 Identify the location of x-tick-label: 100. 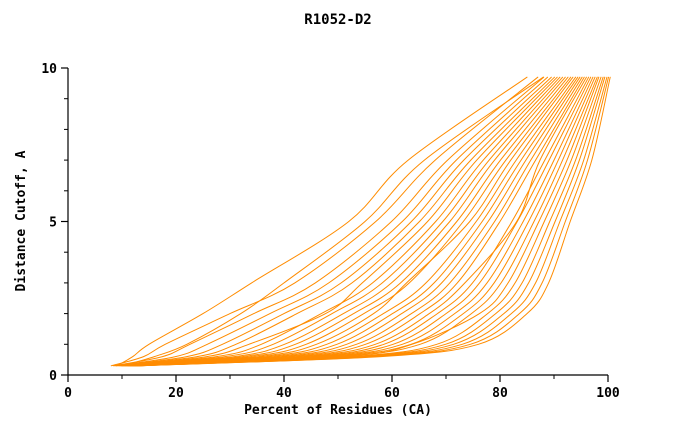
(608, 393).